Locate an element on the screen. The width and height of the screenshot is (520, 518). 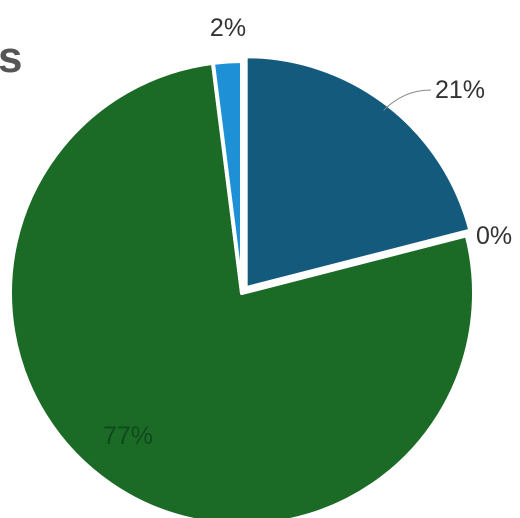
slice-label: 2% is located at coordinates (228, 28).